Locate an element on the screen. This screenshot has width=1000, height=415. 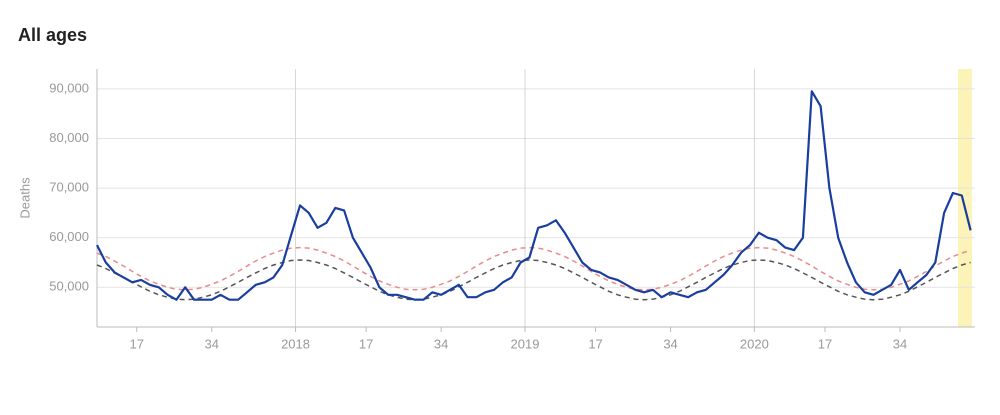
x-tick-label: 2020 is located at coordinates (754, 343).